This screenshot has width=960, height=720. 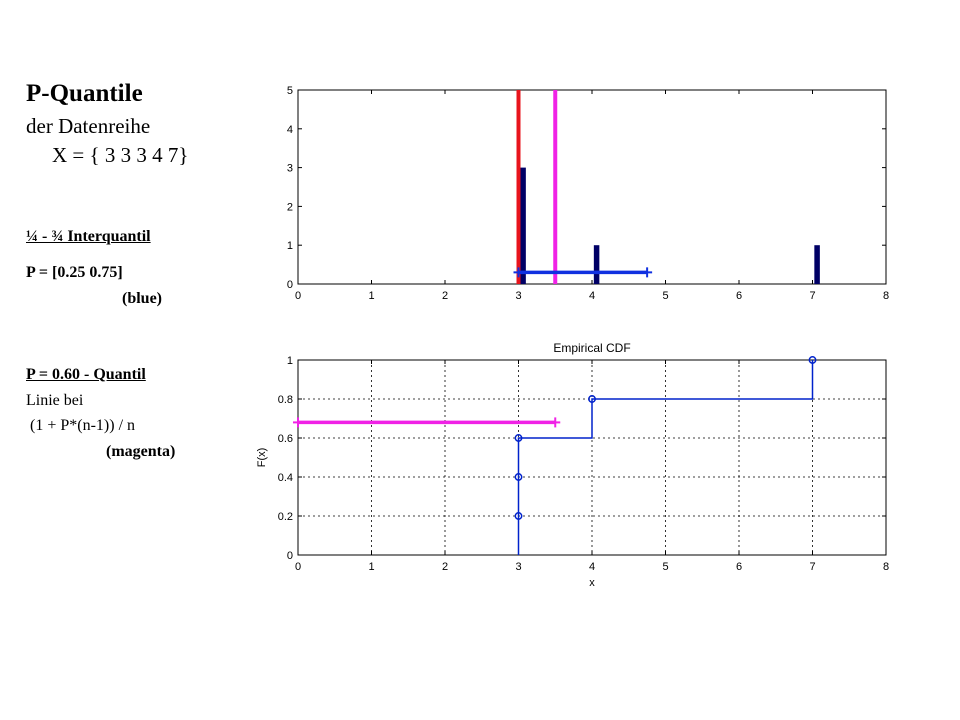 I want to click on slide-title: P-Quantile, so click(x=84, y=93).